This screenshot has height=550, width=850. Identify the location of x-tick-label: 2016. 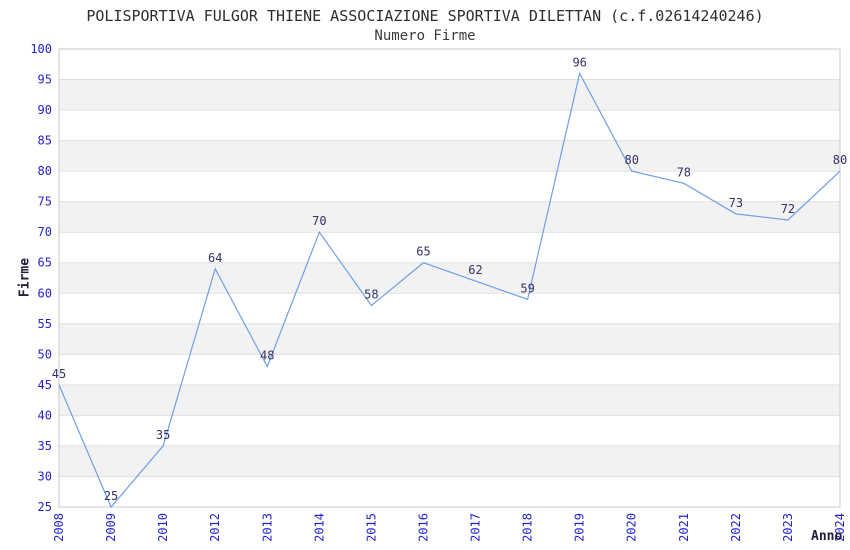
(423, 527).